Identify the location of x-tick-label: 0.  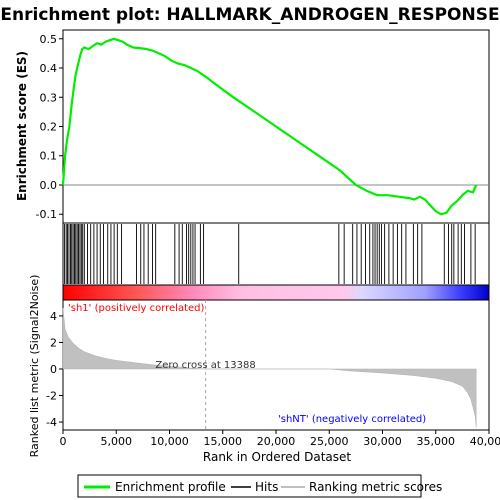
(63, 441).